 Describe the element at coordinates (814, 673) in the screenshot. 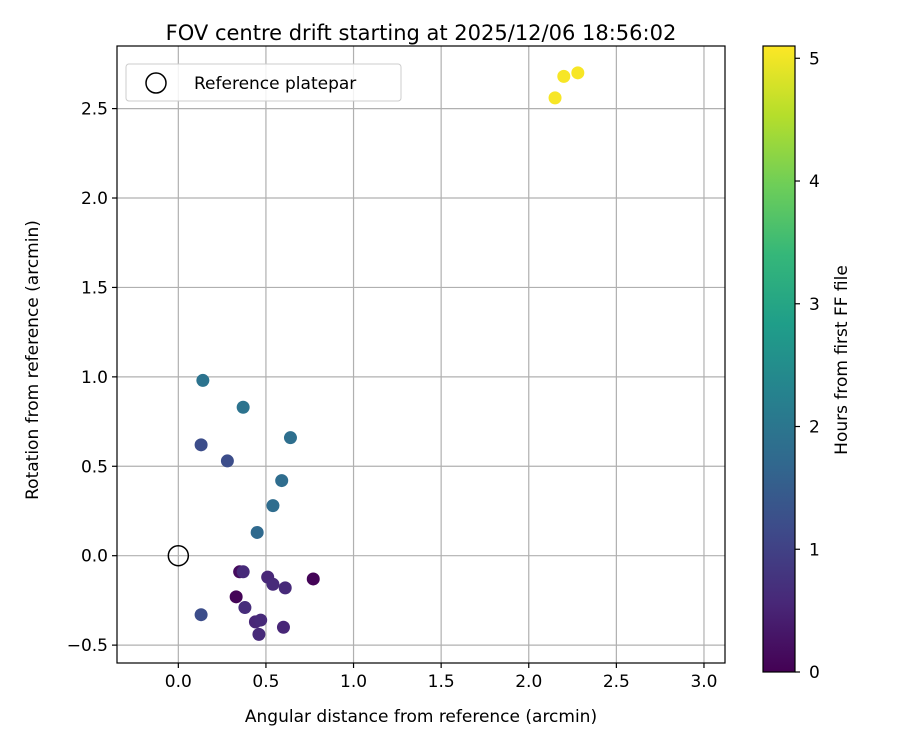

I see `colorbar-tick-label: 0` at that location.